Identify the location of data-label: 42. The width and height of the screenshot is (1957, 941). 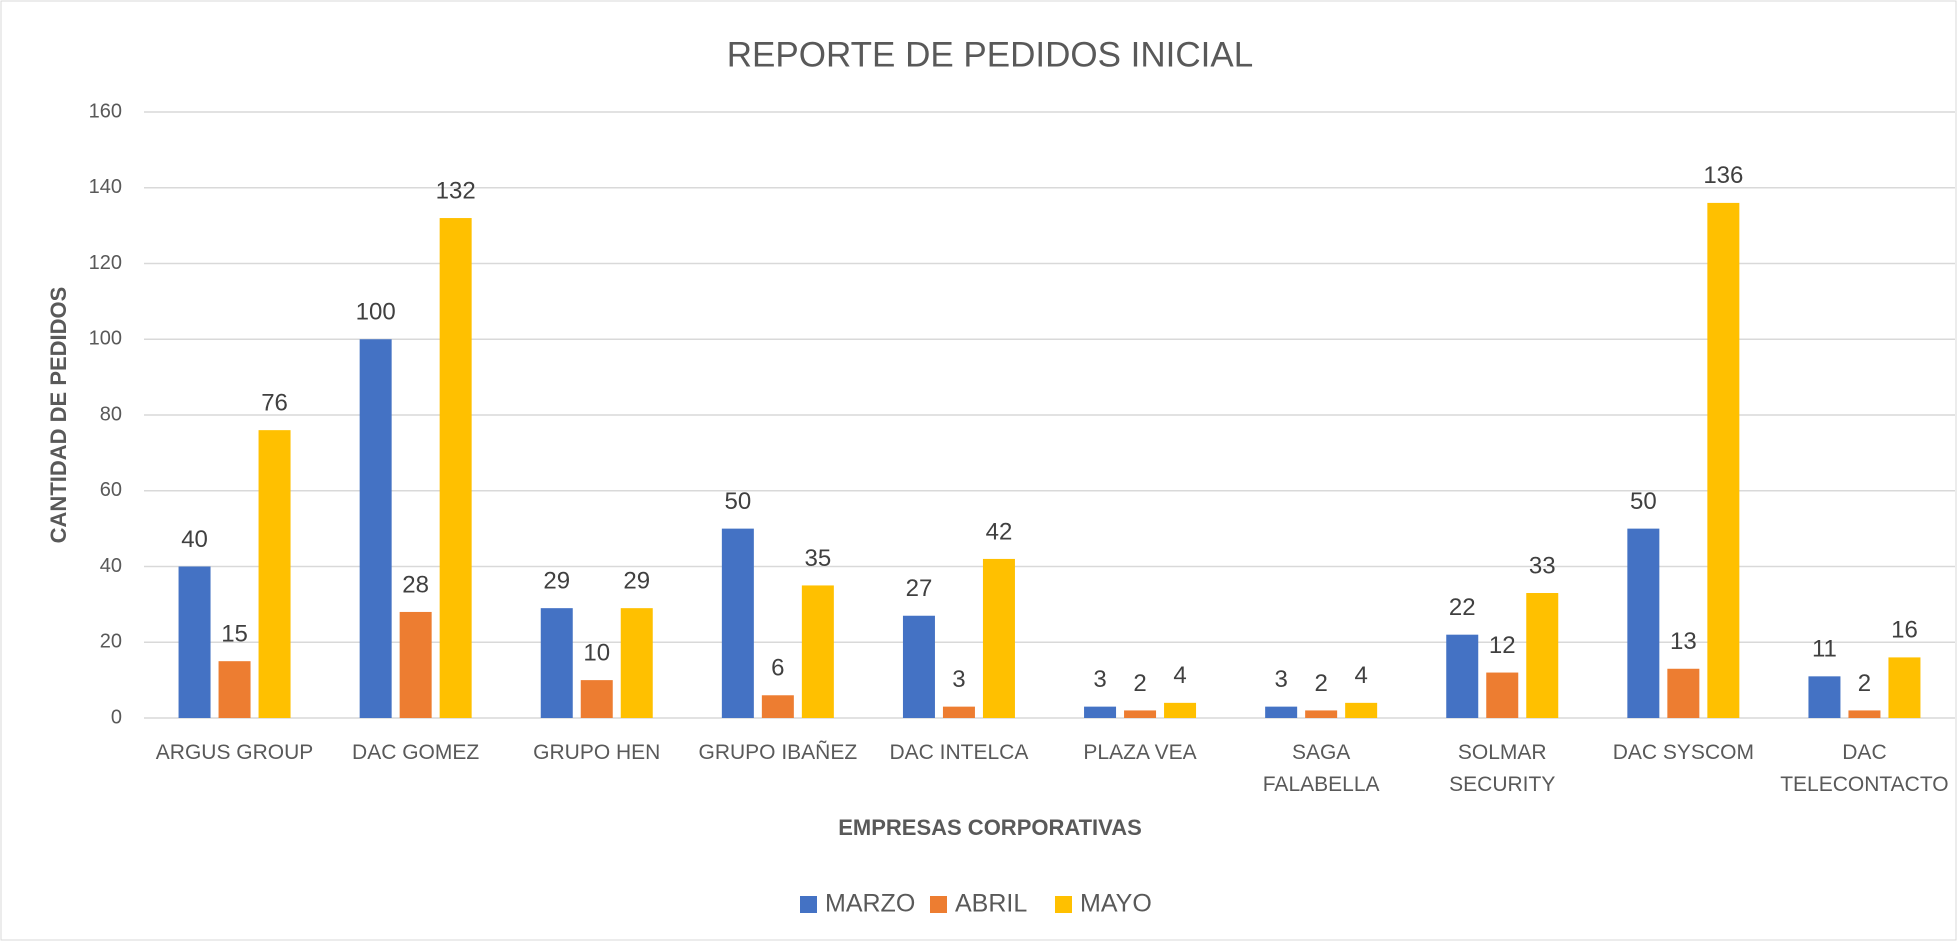
(999, 531).